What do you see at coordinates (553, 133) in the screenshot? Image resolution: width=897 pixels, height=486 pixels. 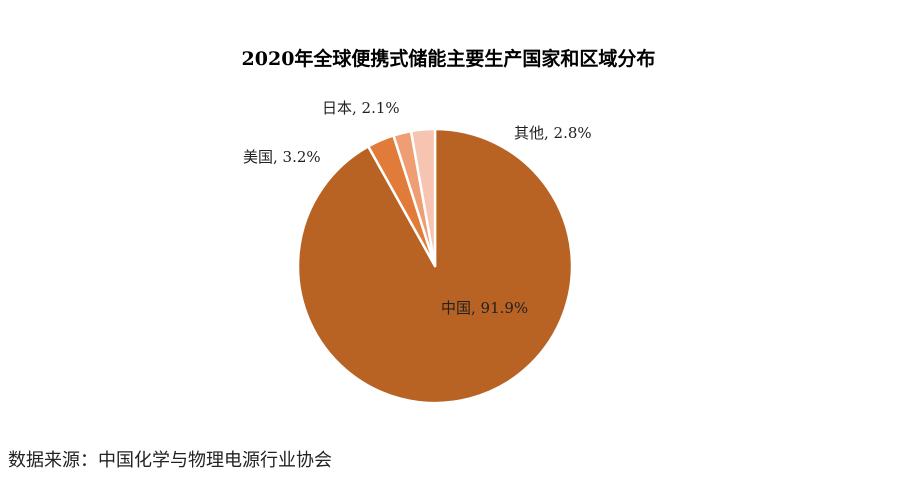 I see `pie-label-3: 其他, 2.8%` at bounding box center [553, 133].